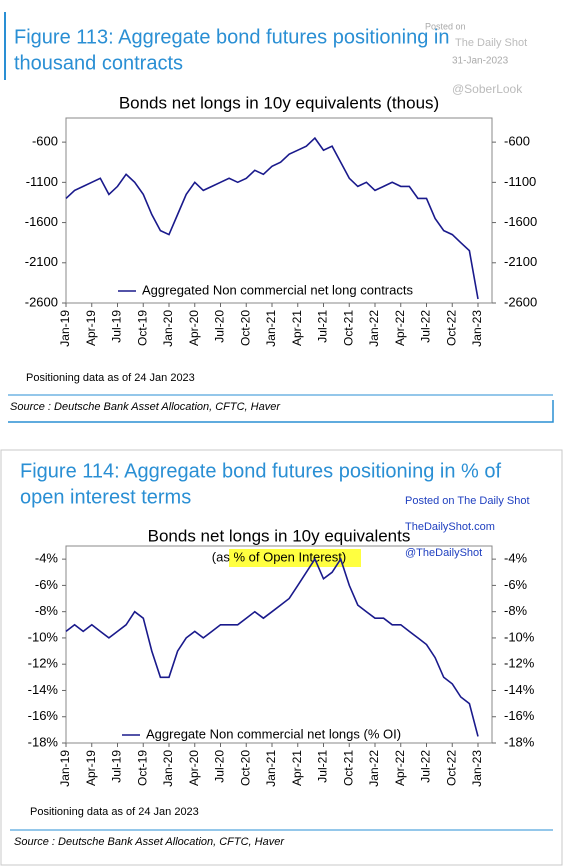 The image size is (564, 867). I want to click on y2-tick-label: -4%, so click(516, 558).